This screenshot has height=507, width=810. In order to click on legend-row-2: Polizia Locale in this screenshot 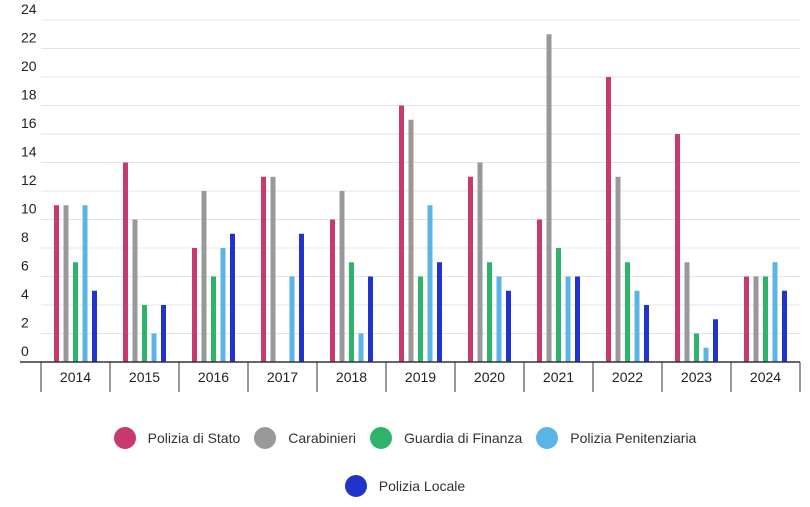, I will do `click(405, 486)`.